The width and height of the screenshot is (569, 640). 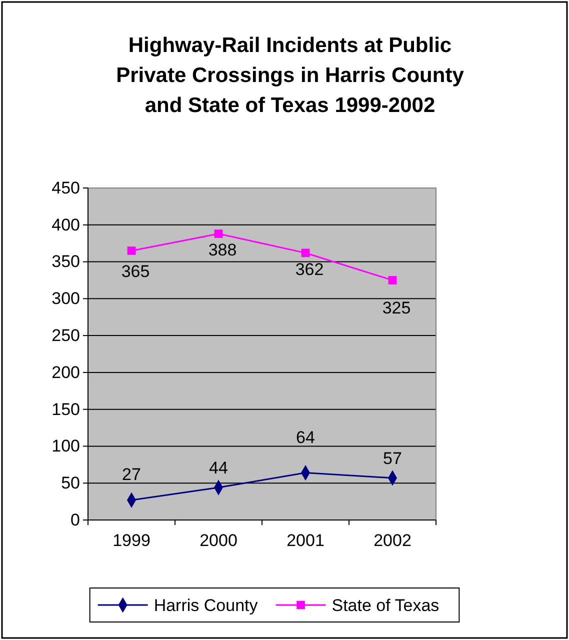 I want to click on y-tick-label: 150, so click(x=66, y=409).